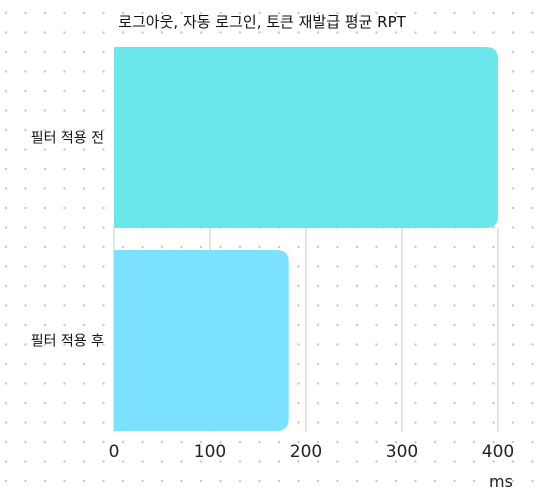  What do you see at coordinates (67, 139) in the screenshot?
I see `category-label-1: 필터 적용 전` at bounding box center [67, 139].